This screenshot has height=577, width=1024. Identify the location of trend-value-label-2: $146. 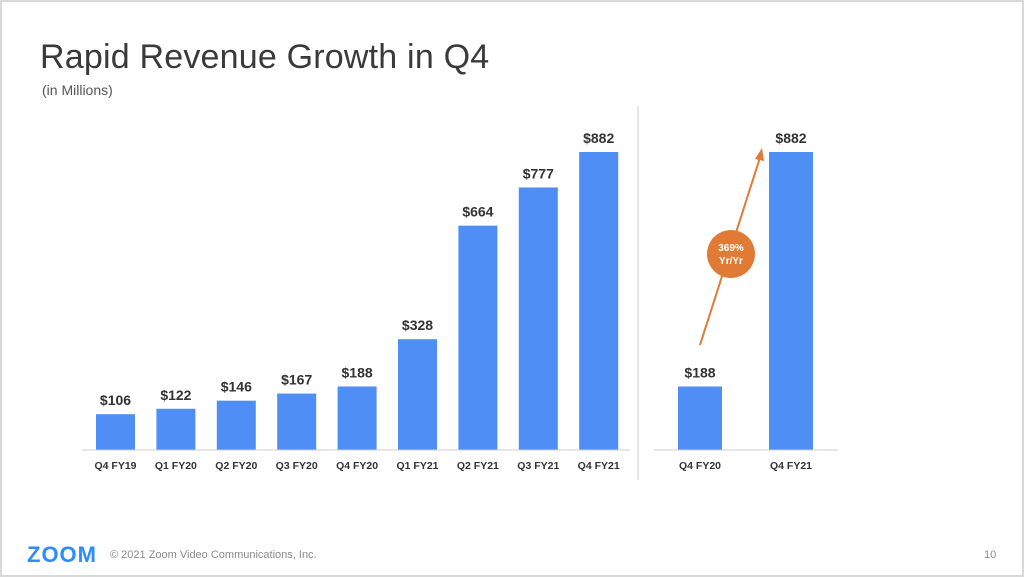
(236, 387).